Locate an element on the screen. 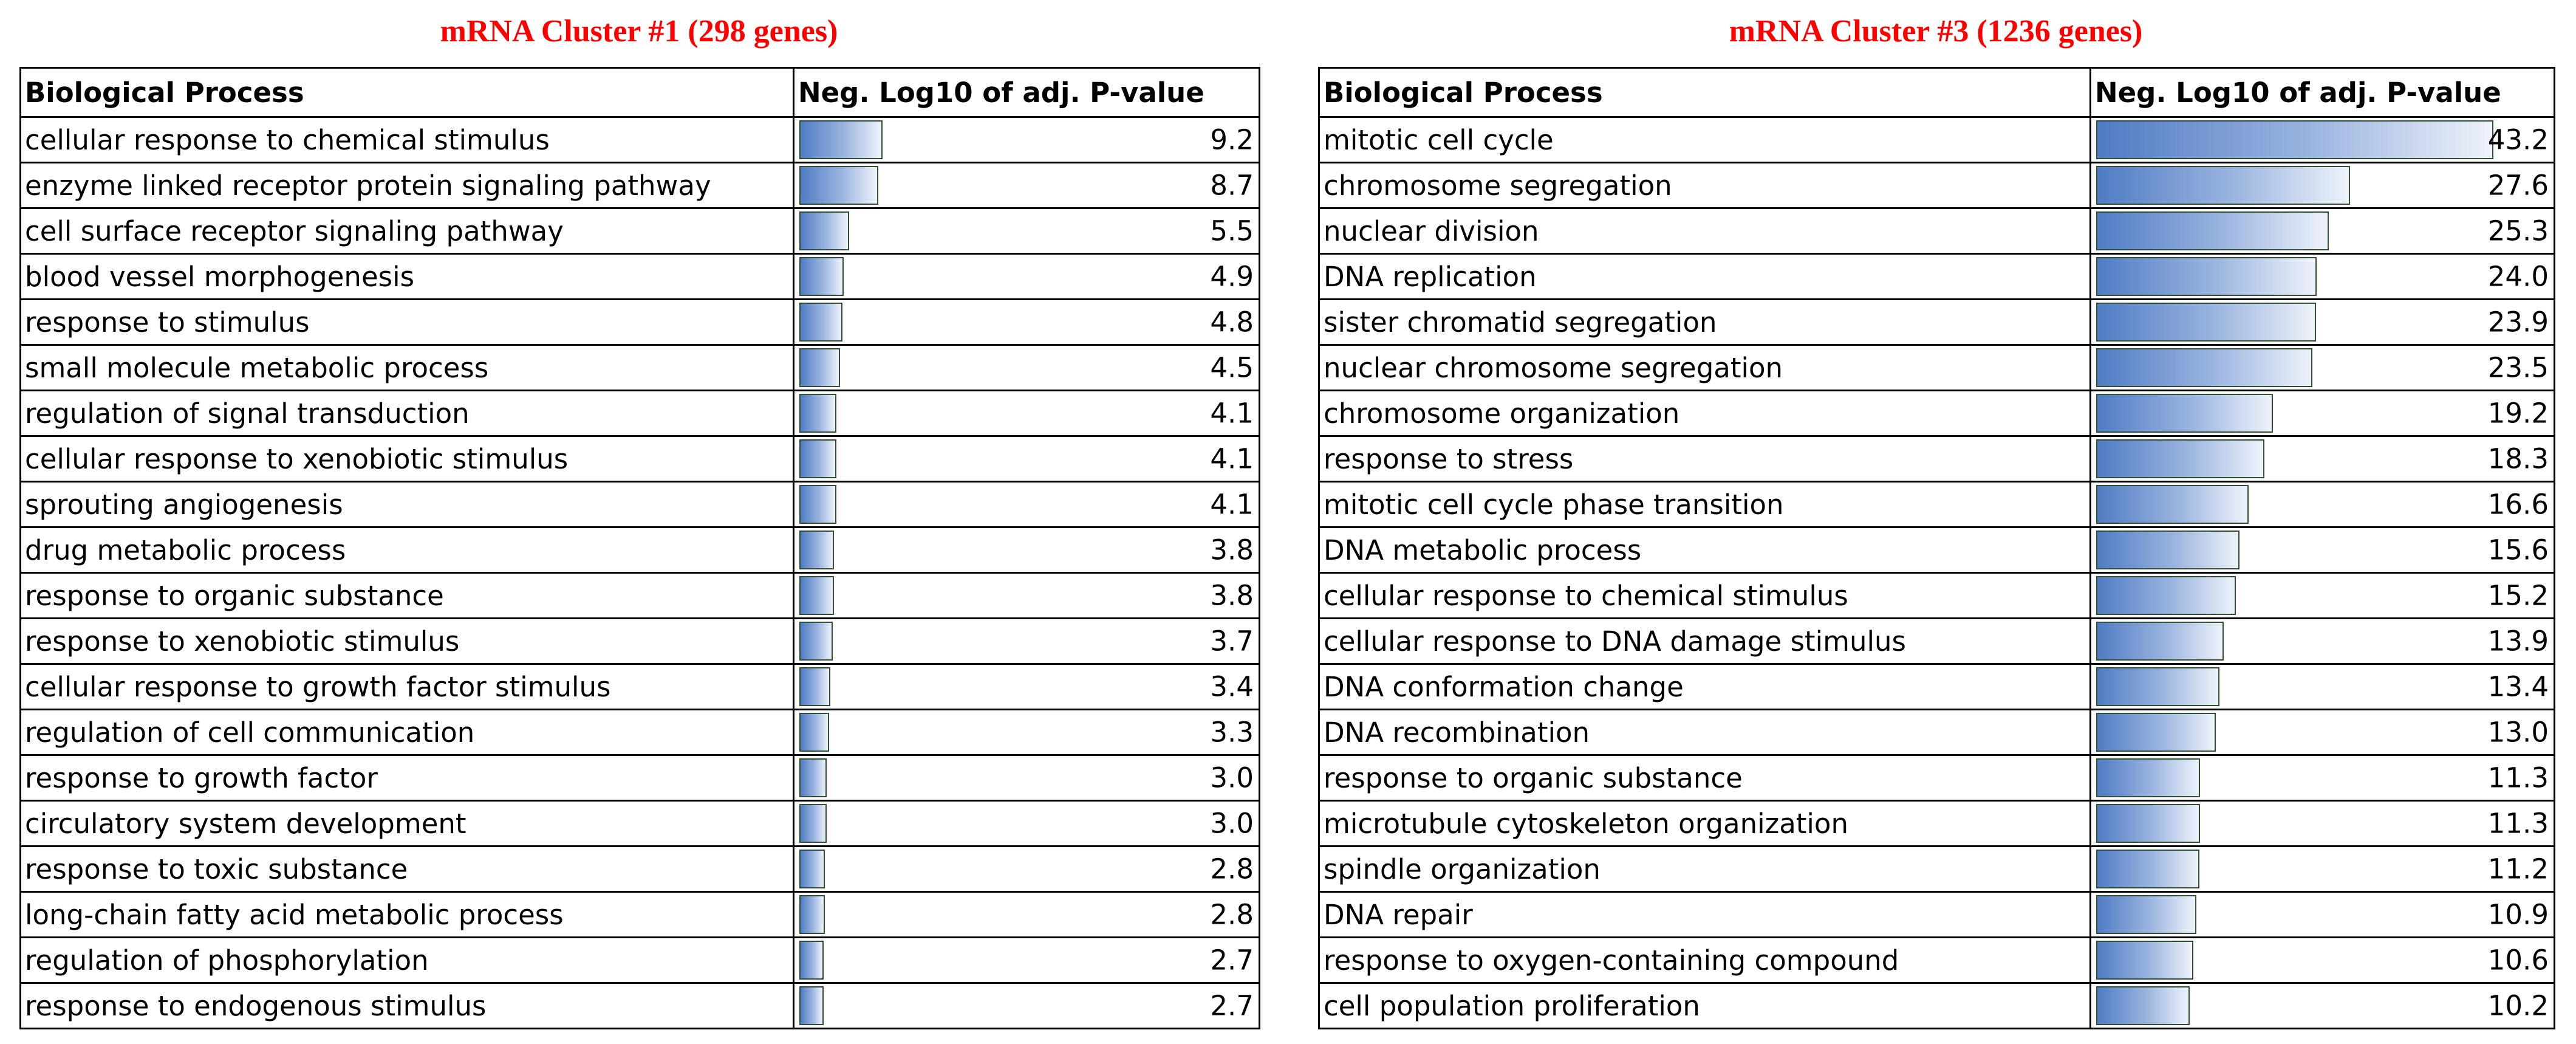 The image size is (2576, 1044). cluster-3-title: mRNA Cluster #3 (1236 genes) is located at coordinates (1936, 31).